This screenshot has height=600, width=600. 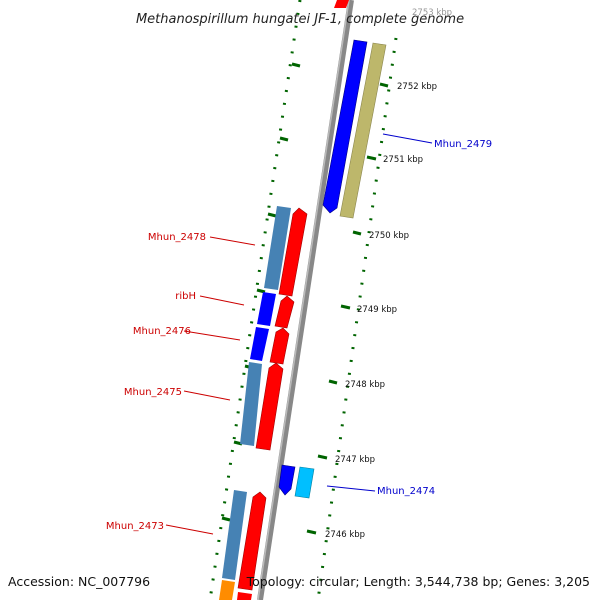 What do you see at coordinates (463, 144) in the screenshot?
I see `gene-label-mhun-2479: Mhun_2479` at bounding box center [463, 144].